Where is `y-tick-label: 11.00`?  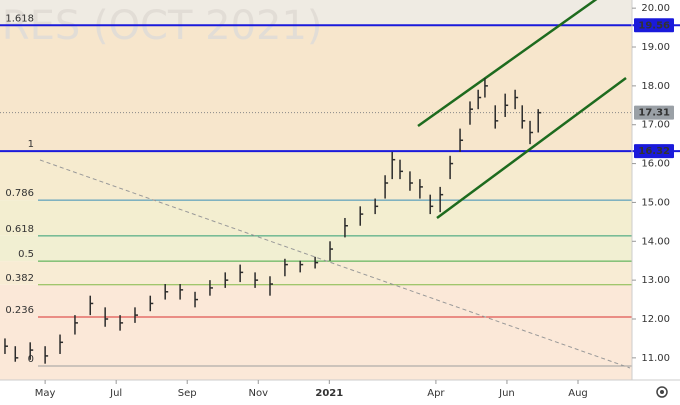
y-tick-label: 11.00 is located at coordinates (655, 358).